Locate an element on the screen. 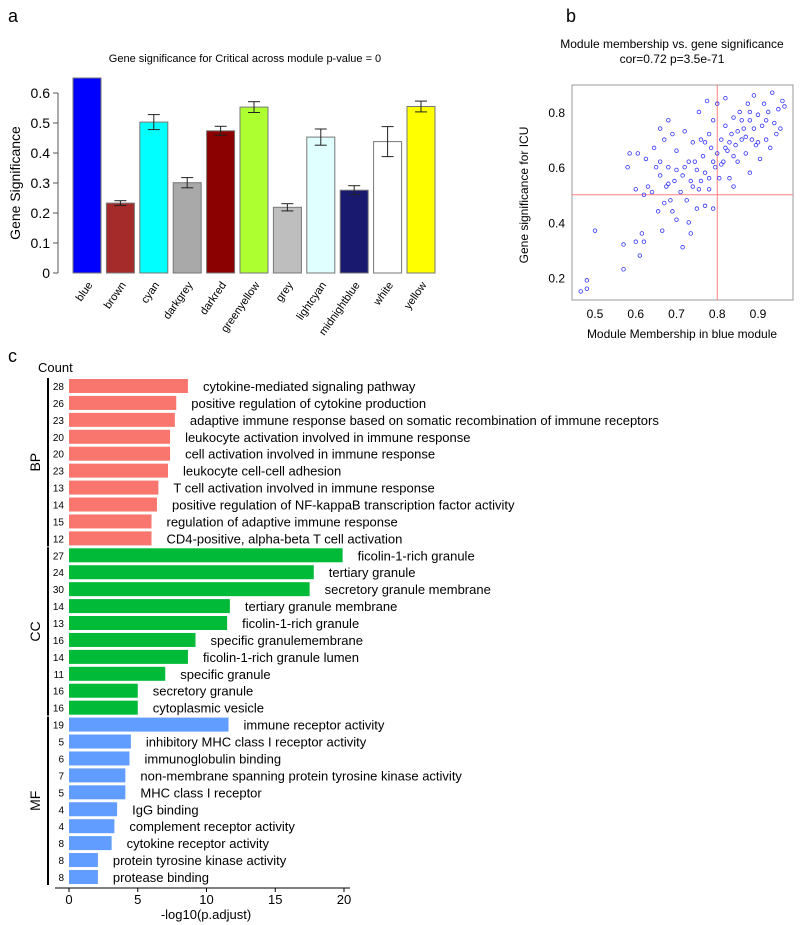 The height and width of the screenshot is (925, 800). count-header: Count is located at coordinates (55, 367).